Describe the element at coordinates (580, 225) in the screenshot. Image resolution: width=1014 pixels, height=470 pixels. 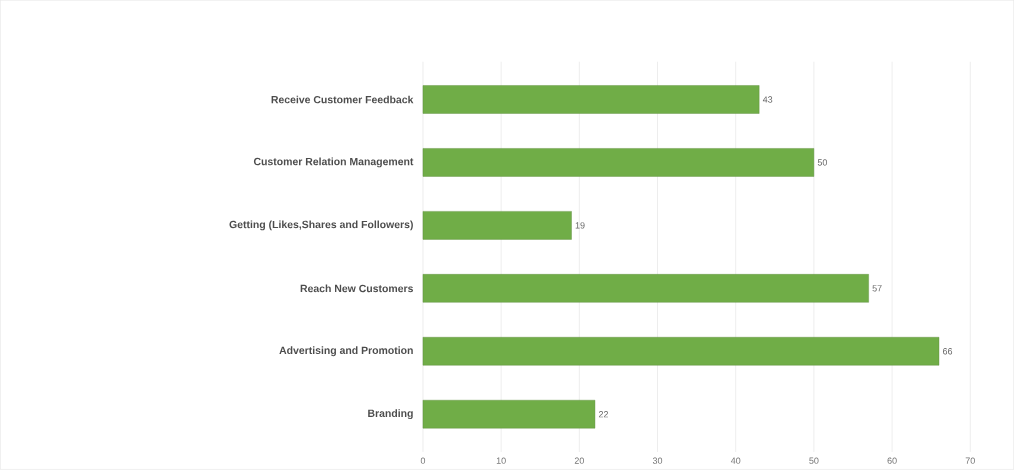
I see `data-label: 19` at that location.